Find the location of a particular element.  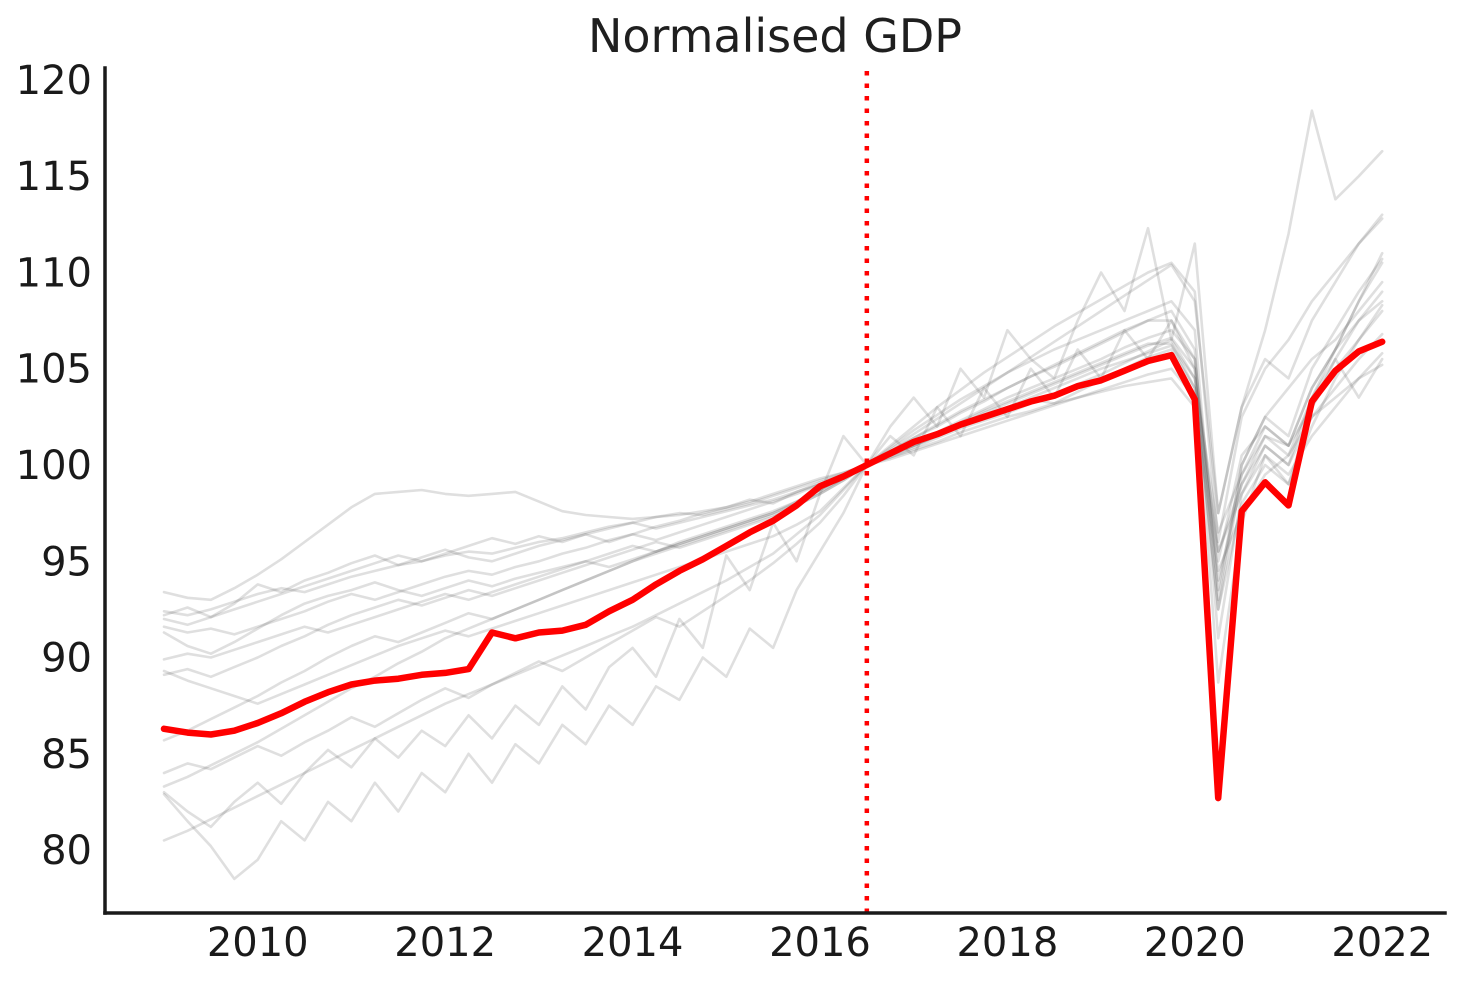

y-tick-label: 85 is located at coordinates (66, 755).